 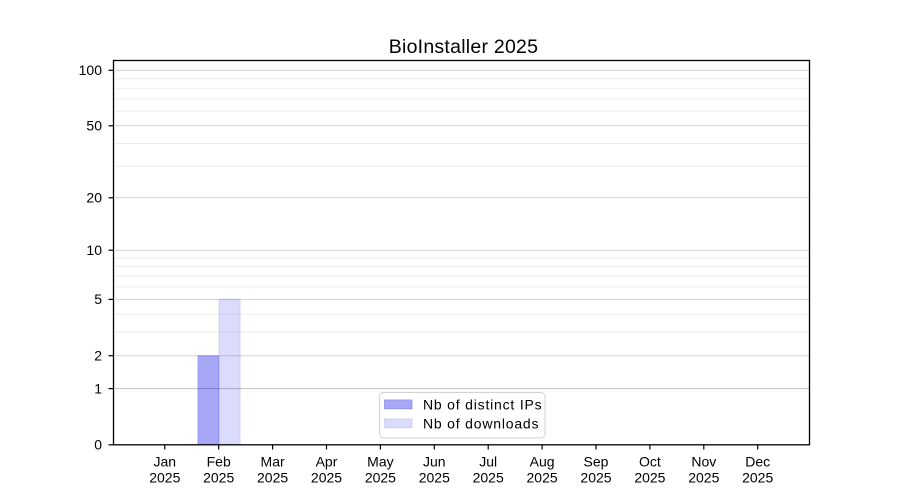 I want to click on svg-text: 100, so click(x=91, y=70).